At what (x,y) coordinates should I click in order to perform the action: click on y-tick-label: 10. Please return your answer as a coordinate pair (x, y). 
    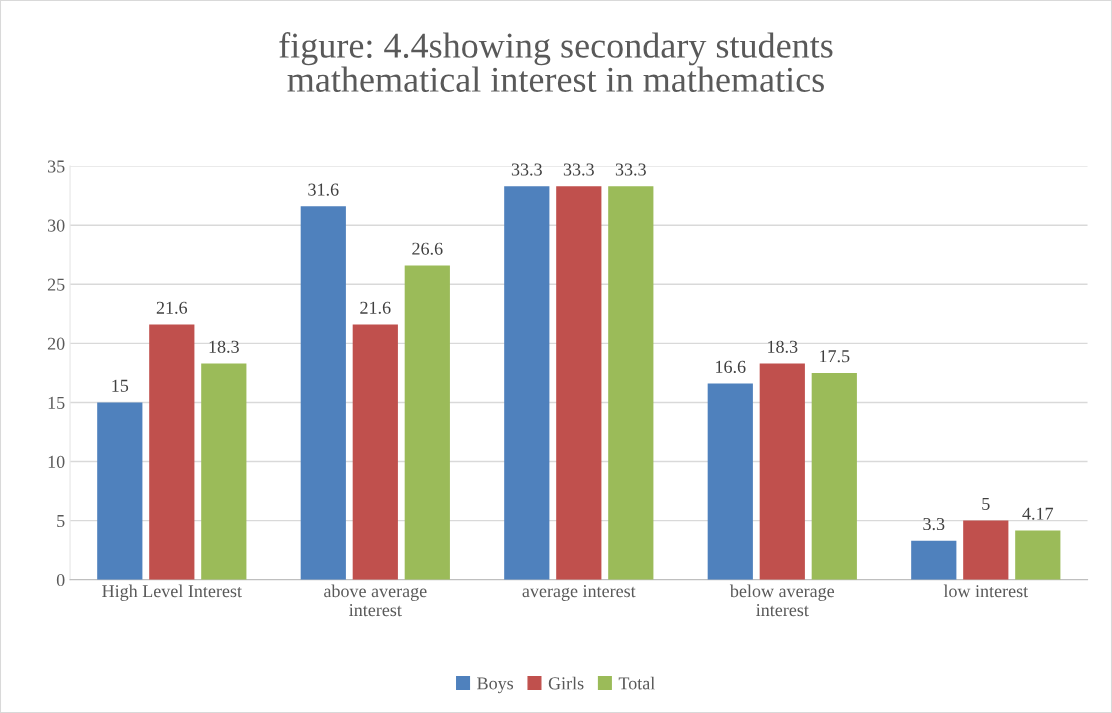
    Looking at the image, I should click on (56, 461).